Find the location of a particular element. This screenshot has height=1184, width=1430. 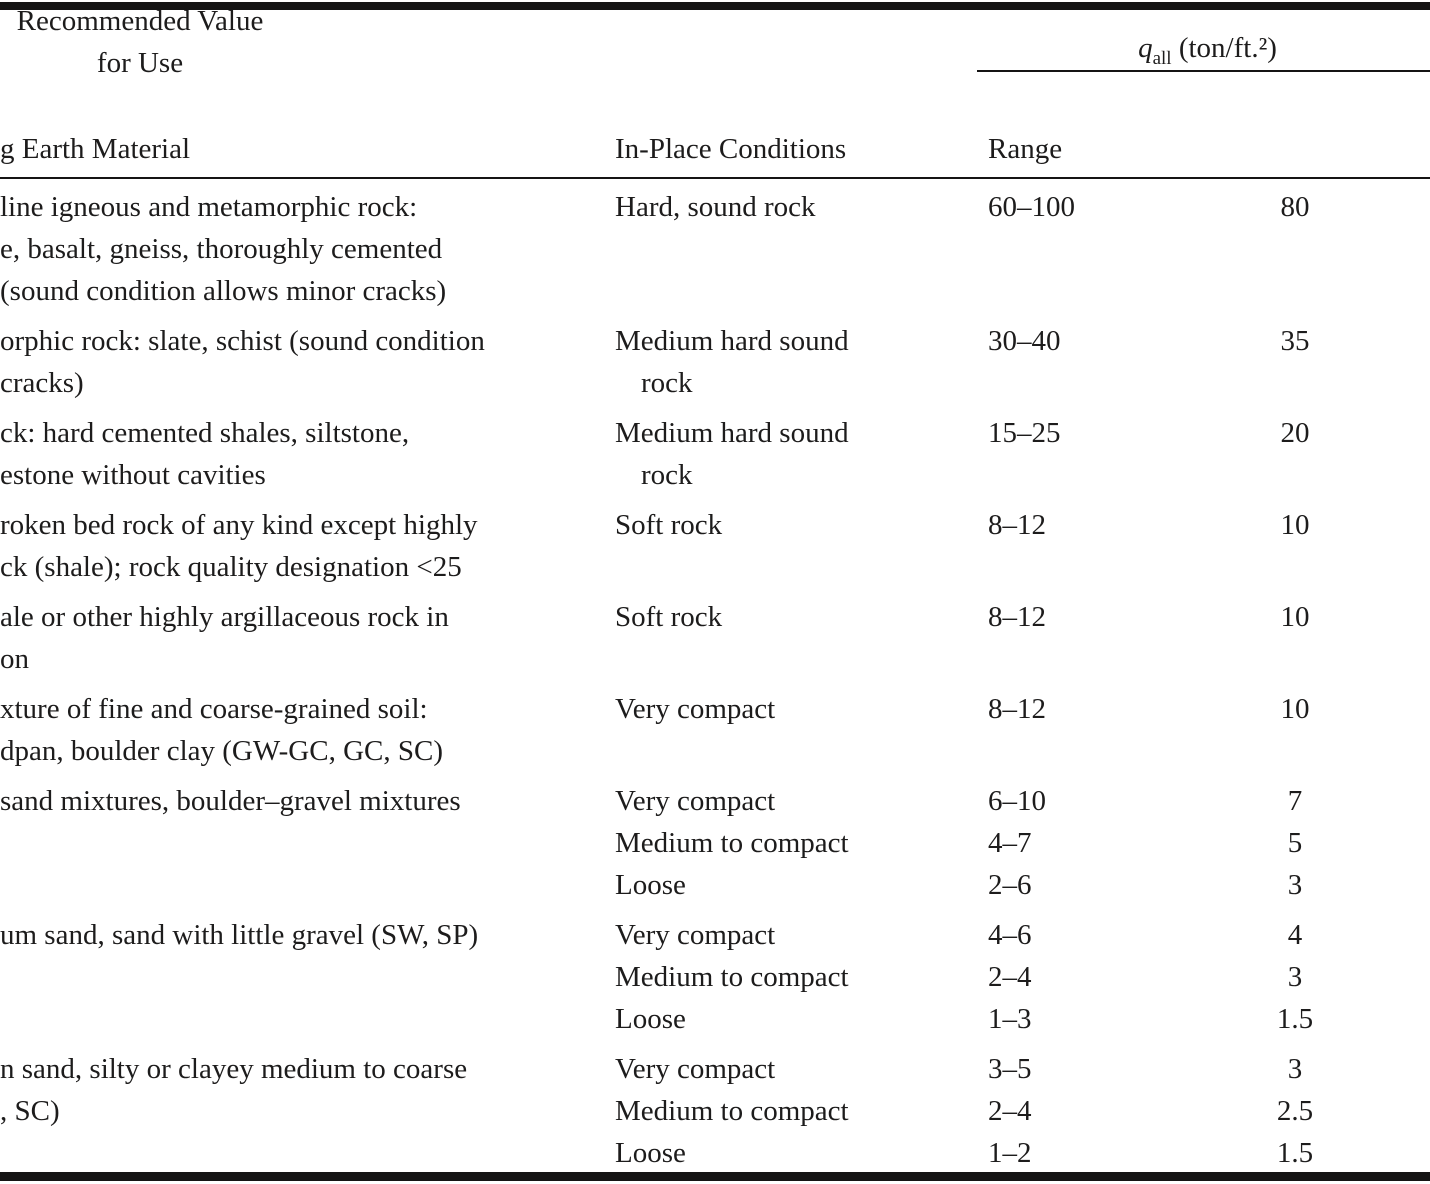

material-cell: sand mixtures, boulder–gravel mixtures is located at coordinates (307, 843).